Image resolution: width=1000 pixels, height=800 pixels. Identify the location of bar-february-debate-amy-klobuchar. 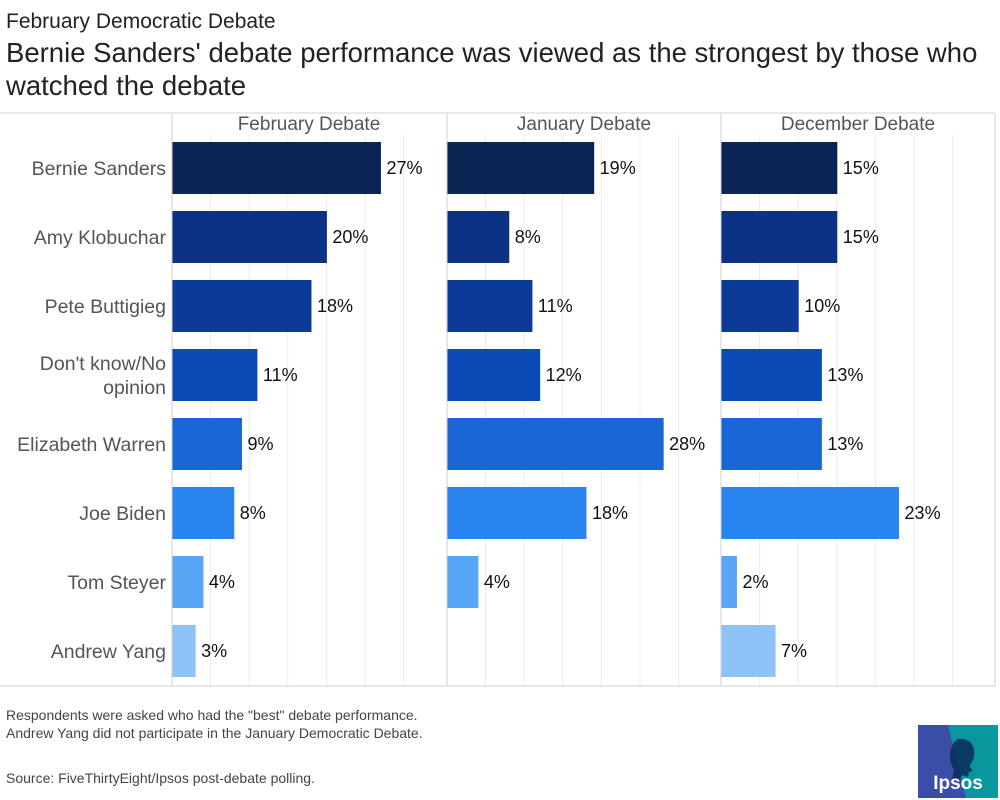
(249, 237).